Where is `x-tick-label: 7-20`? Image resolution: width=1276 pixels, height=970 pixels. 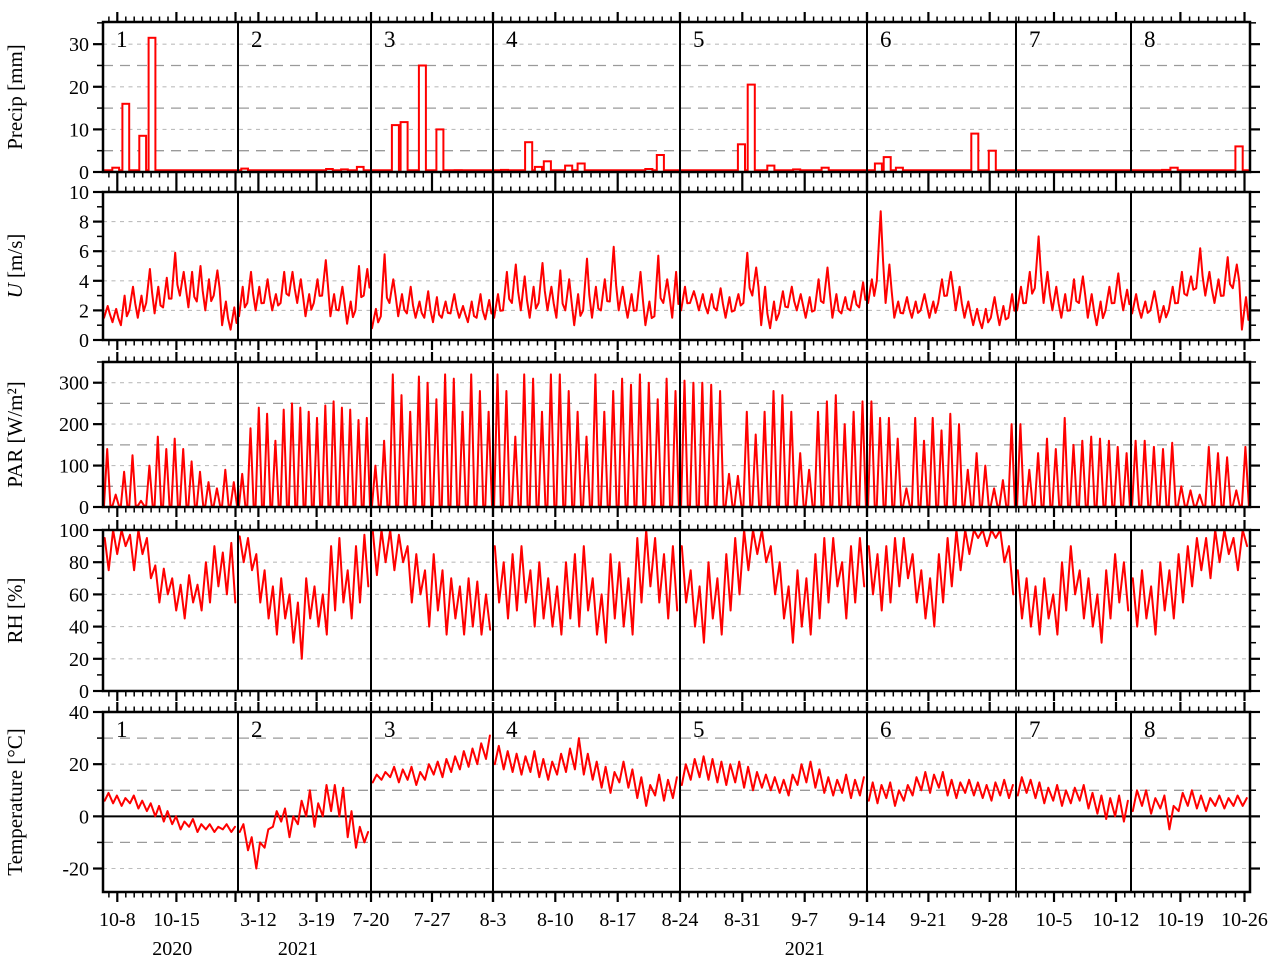
x-tick-label: 7-20 is located at coordinates (371, 920).